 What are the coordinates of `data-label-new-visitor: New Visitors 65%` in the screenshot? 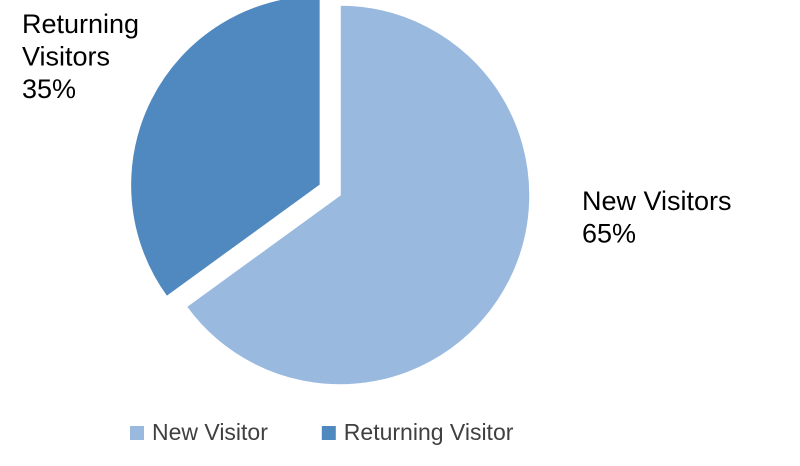 It's located at (657, 217).